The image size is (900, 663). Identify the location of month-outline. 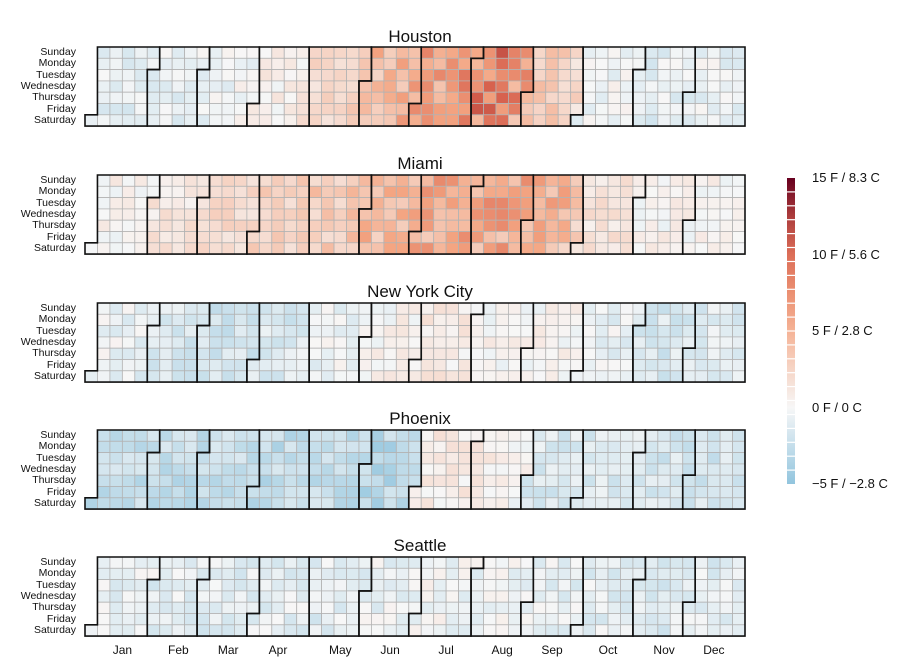
(713, 86).